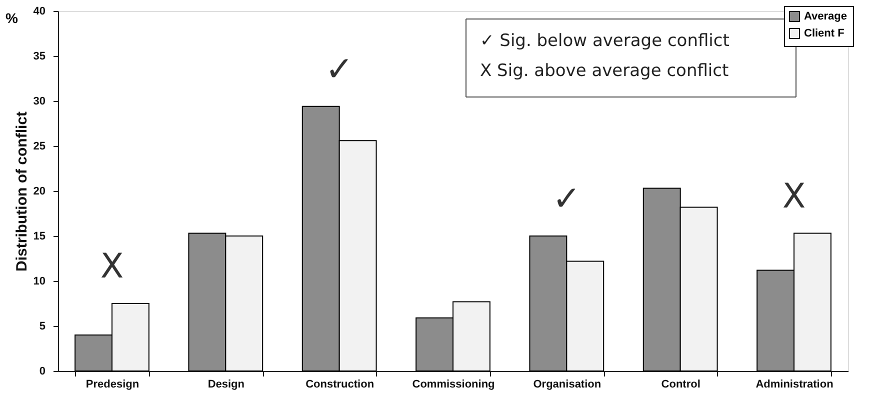  Describe the element at coordinates (826, 16) in the screenshot. I see `legend-label: Average` at that location.